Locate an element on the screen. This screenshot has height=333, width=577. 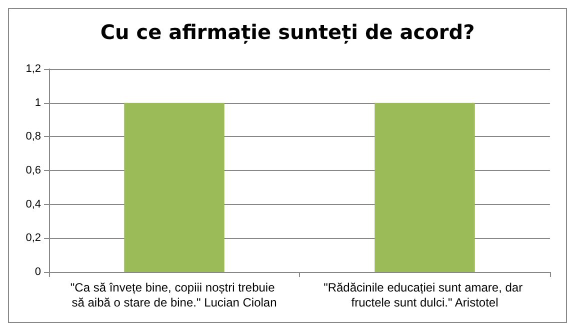
y-tick-label: 0,4 is located at coordinates (33, 204).